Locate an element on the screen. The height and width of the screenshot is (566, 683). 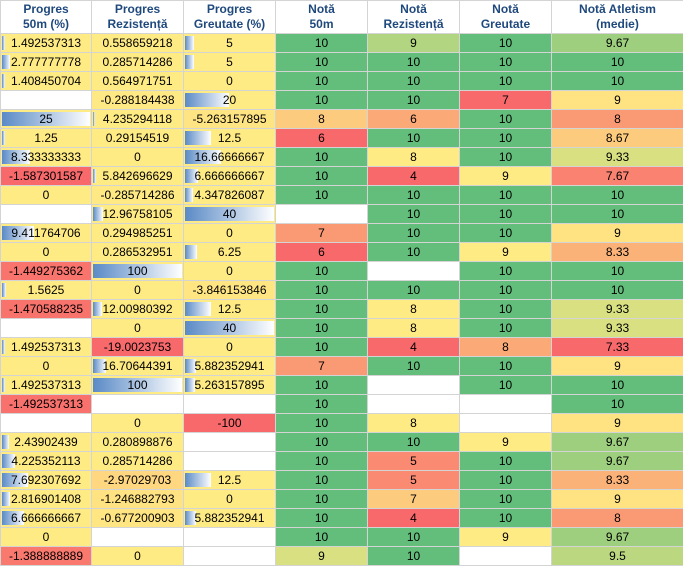
cell: 6.666666667 is located at coordinates (46, 518).